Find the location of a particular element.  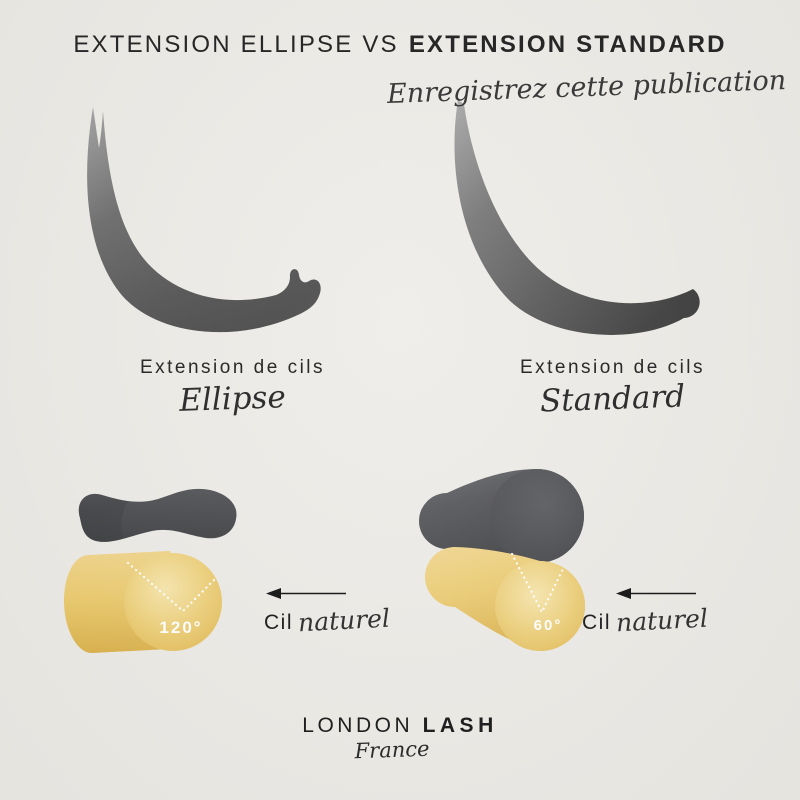

standard-cross-section-diagram: 60° is located at coordinates (502, 560).